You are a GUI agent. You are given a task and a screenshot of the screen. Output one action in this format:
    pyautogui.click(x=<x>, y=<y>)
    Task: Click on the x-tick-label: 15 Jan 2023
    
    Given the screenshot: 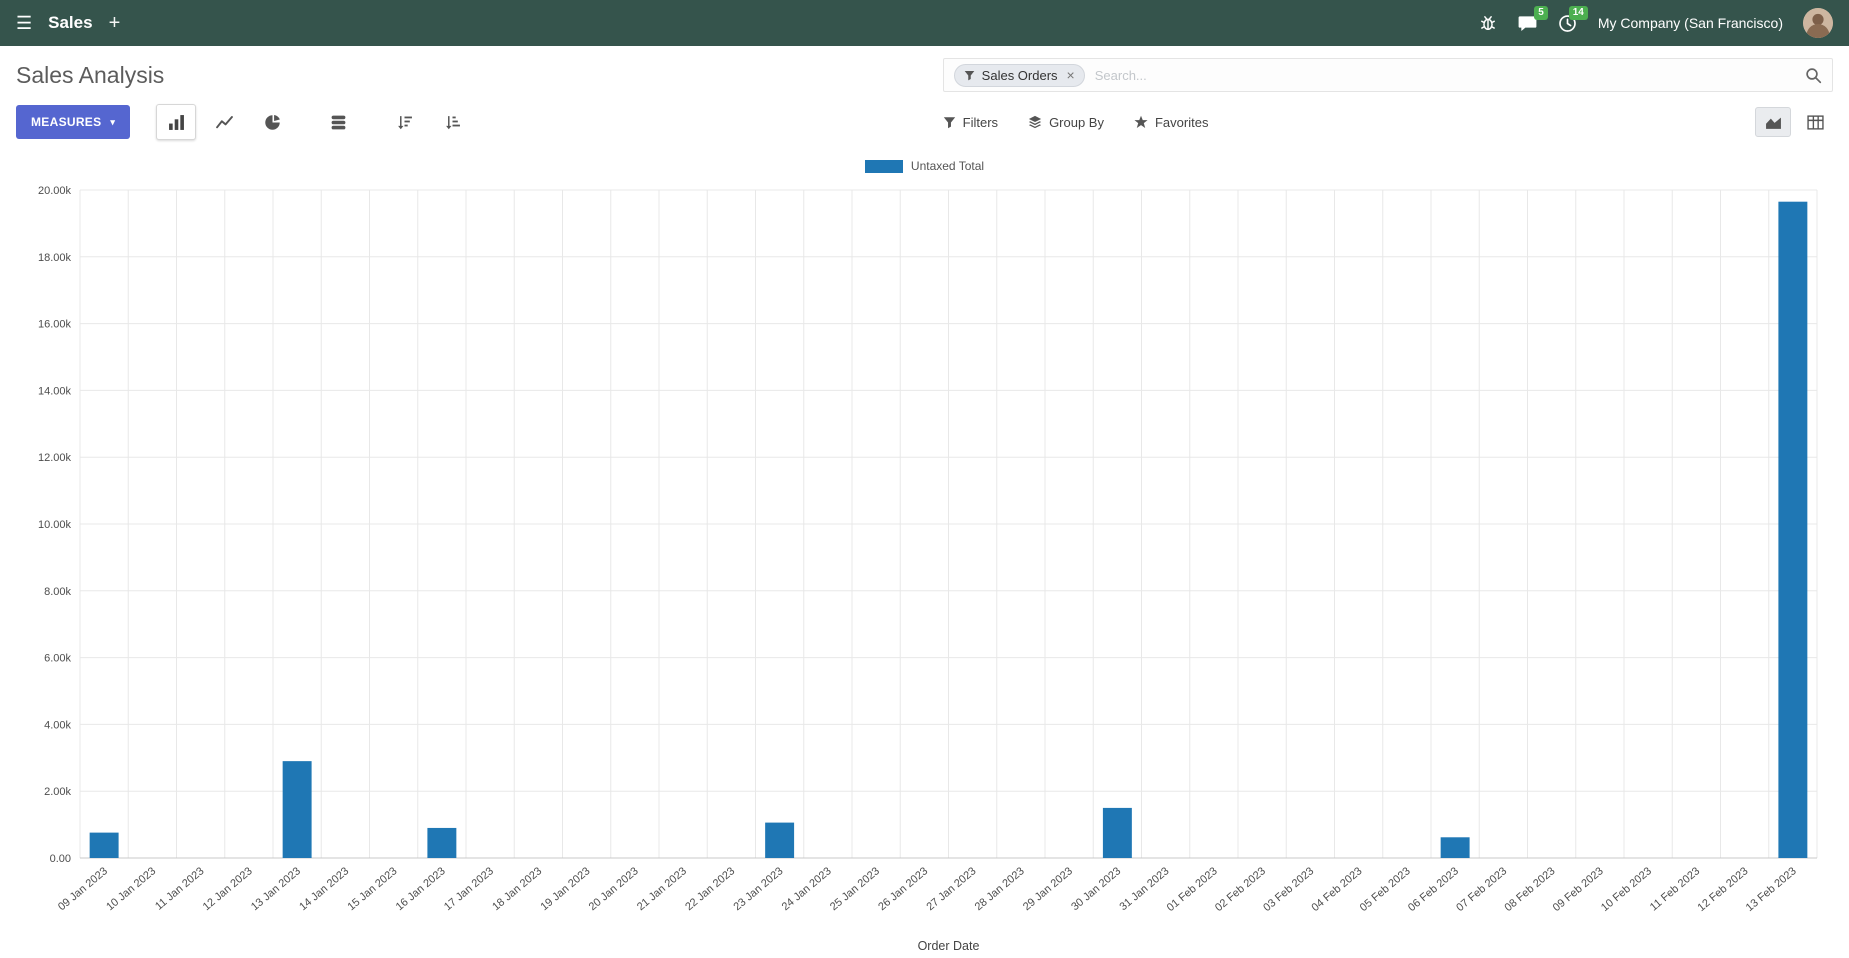 What is the action you would take?
    pyautogui.click(x=372, y=889)
    